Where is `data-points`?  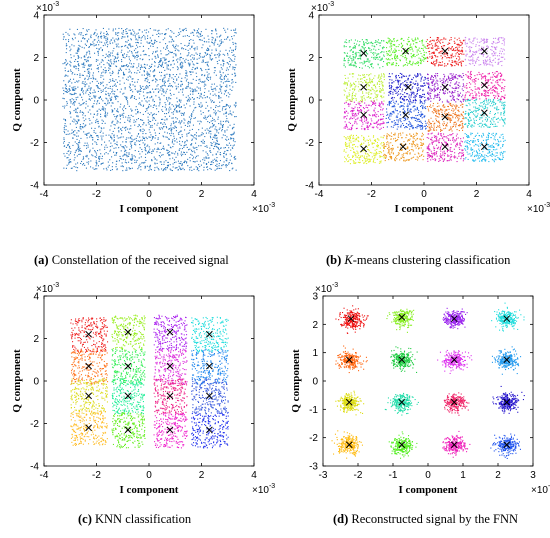
data-points is located at coordinates (149, 99).